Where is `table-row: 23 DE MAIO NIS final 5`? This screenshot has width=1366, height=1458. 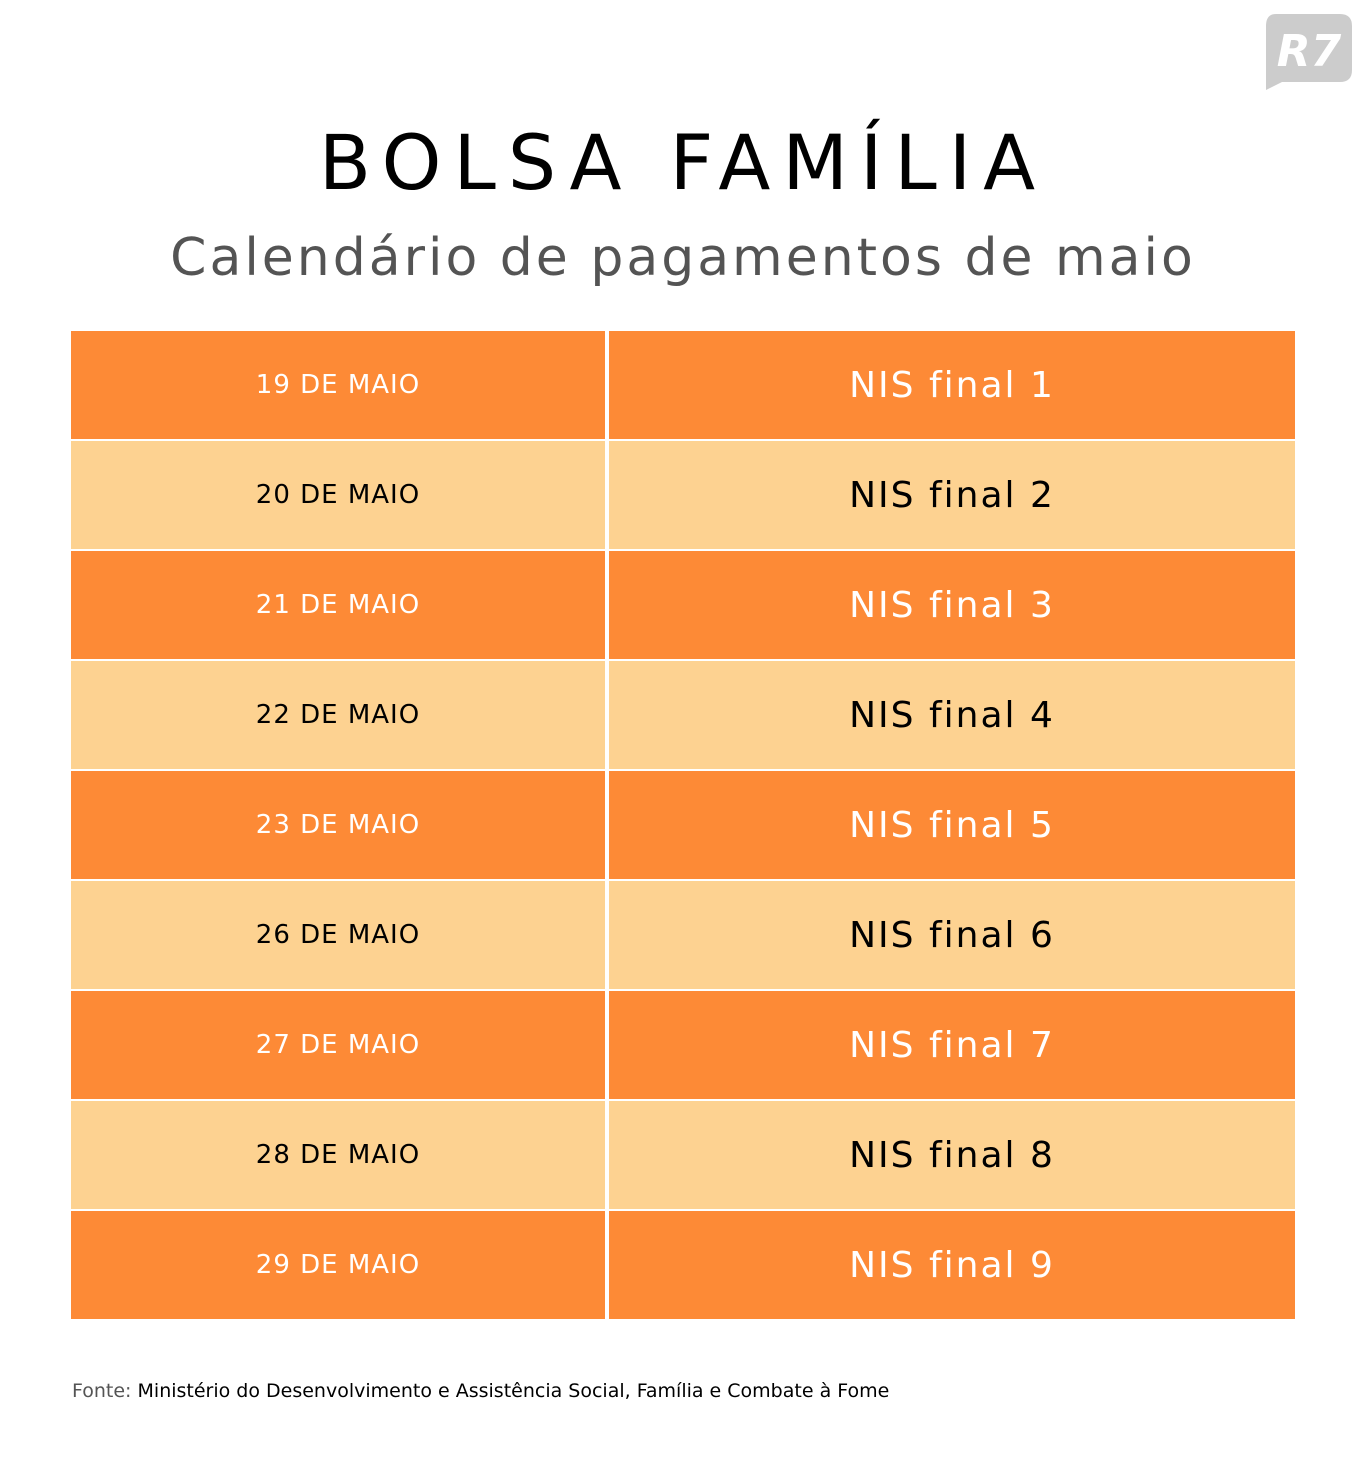
table-row: 23 DE MAIO NIS final 5 is located at coordinates (683, 825).